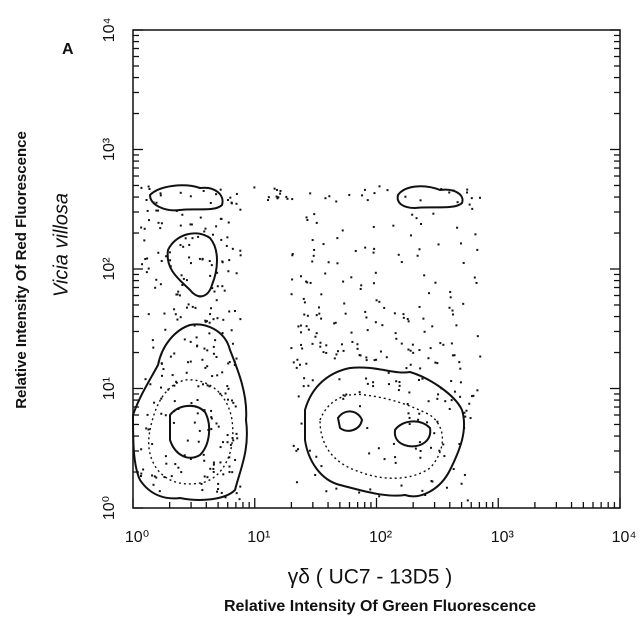 This screenshot has height=620, width=644. What do you see at coordinates (258, 537) in the screenshot?
I see `x-tick-label: 10¹` at bounding box center [258, 537].